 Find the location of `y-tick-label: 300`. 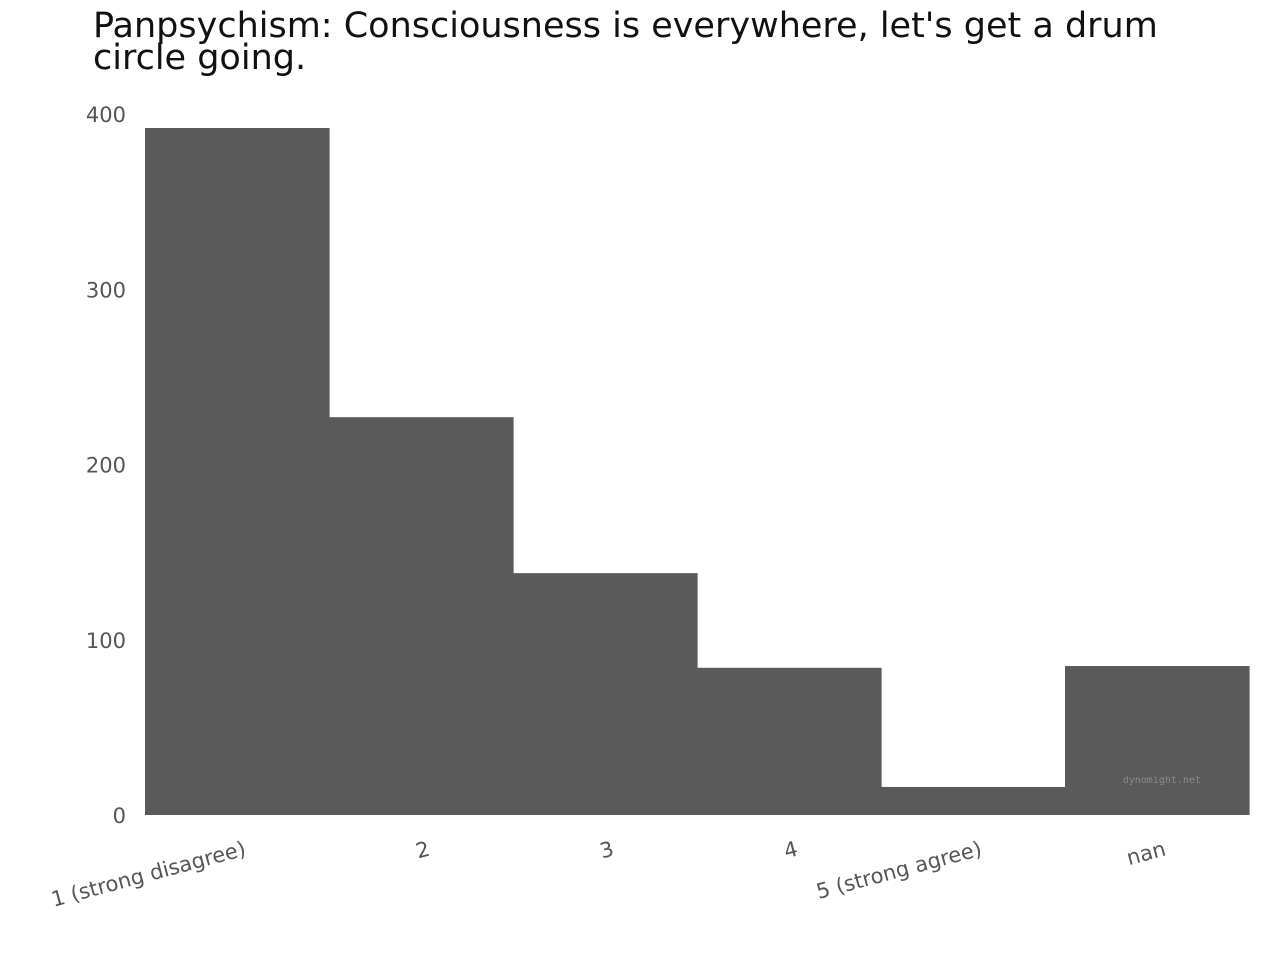

y-tick-label: 300 is located at coordinates (106, 290).